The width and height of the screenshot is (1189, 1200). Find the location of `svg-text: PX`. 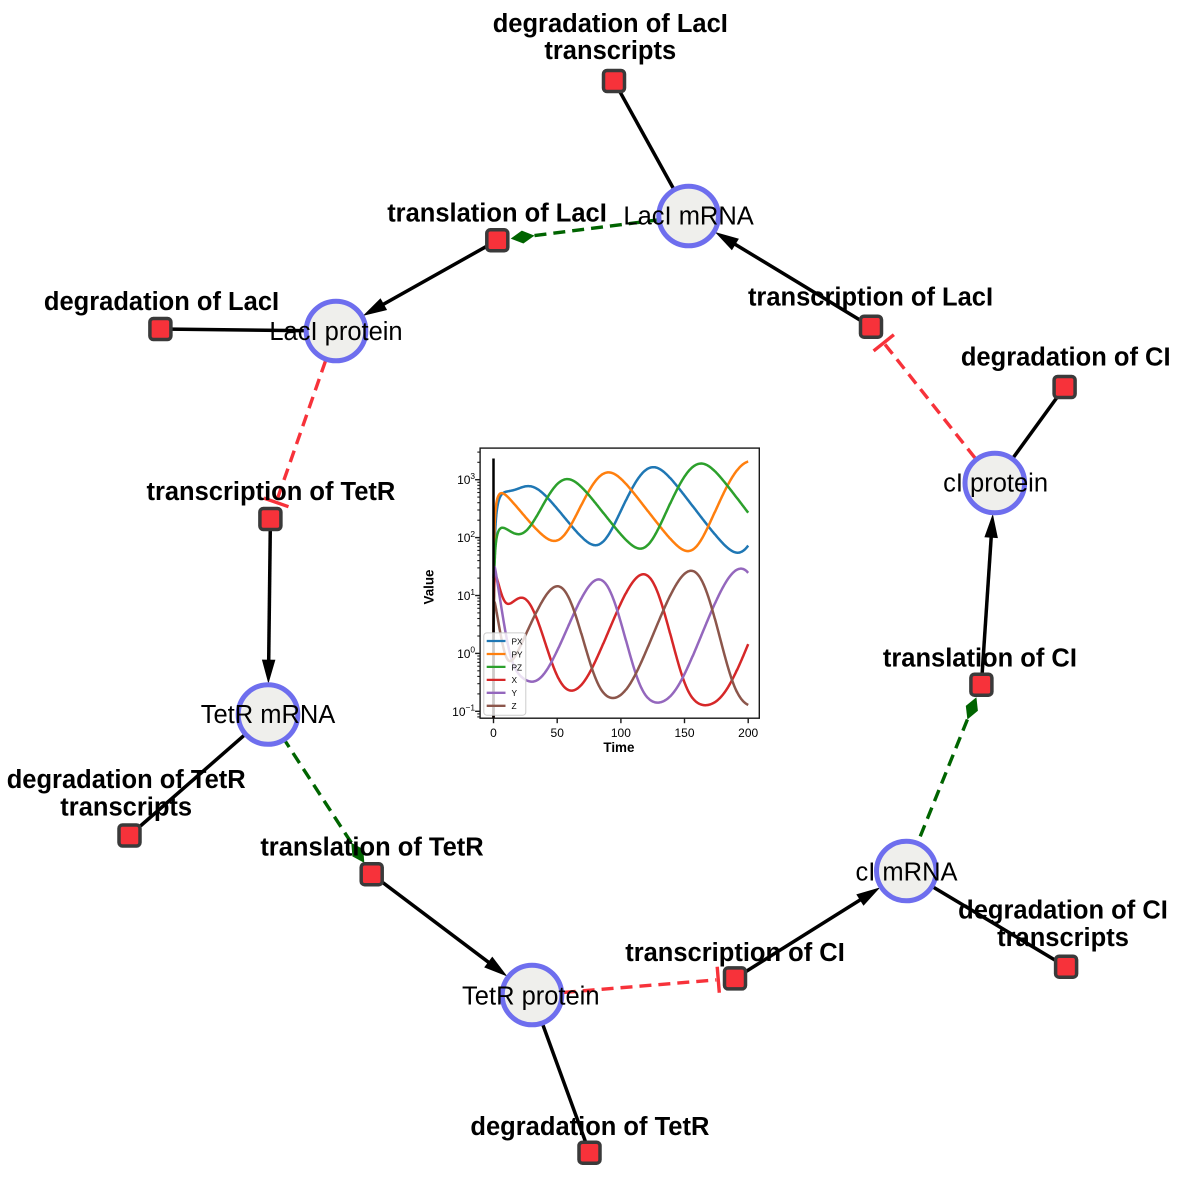

svg-text: PX is located at coordinates (518, 641).